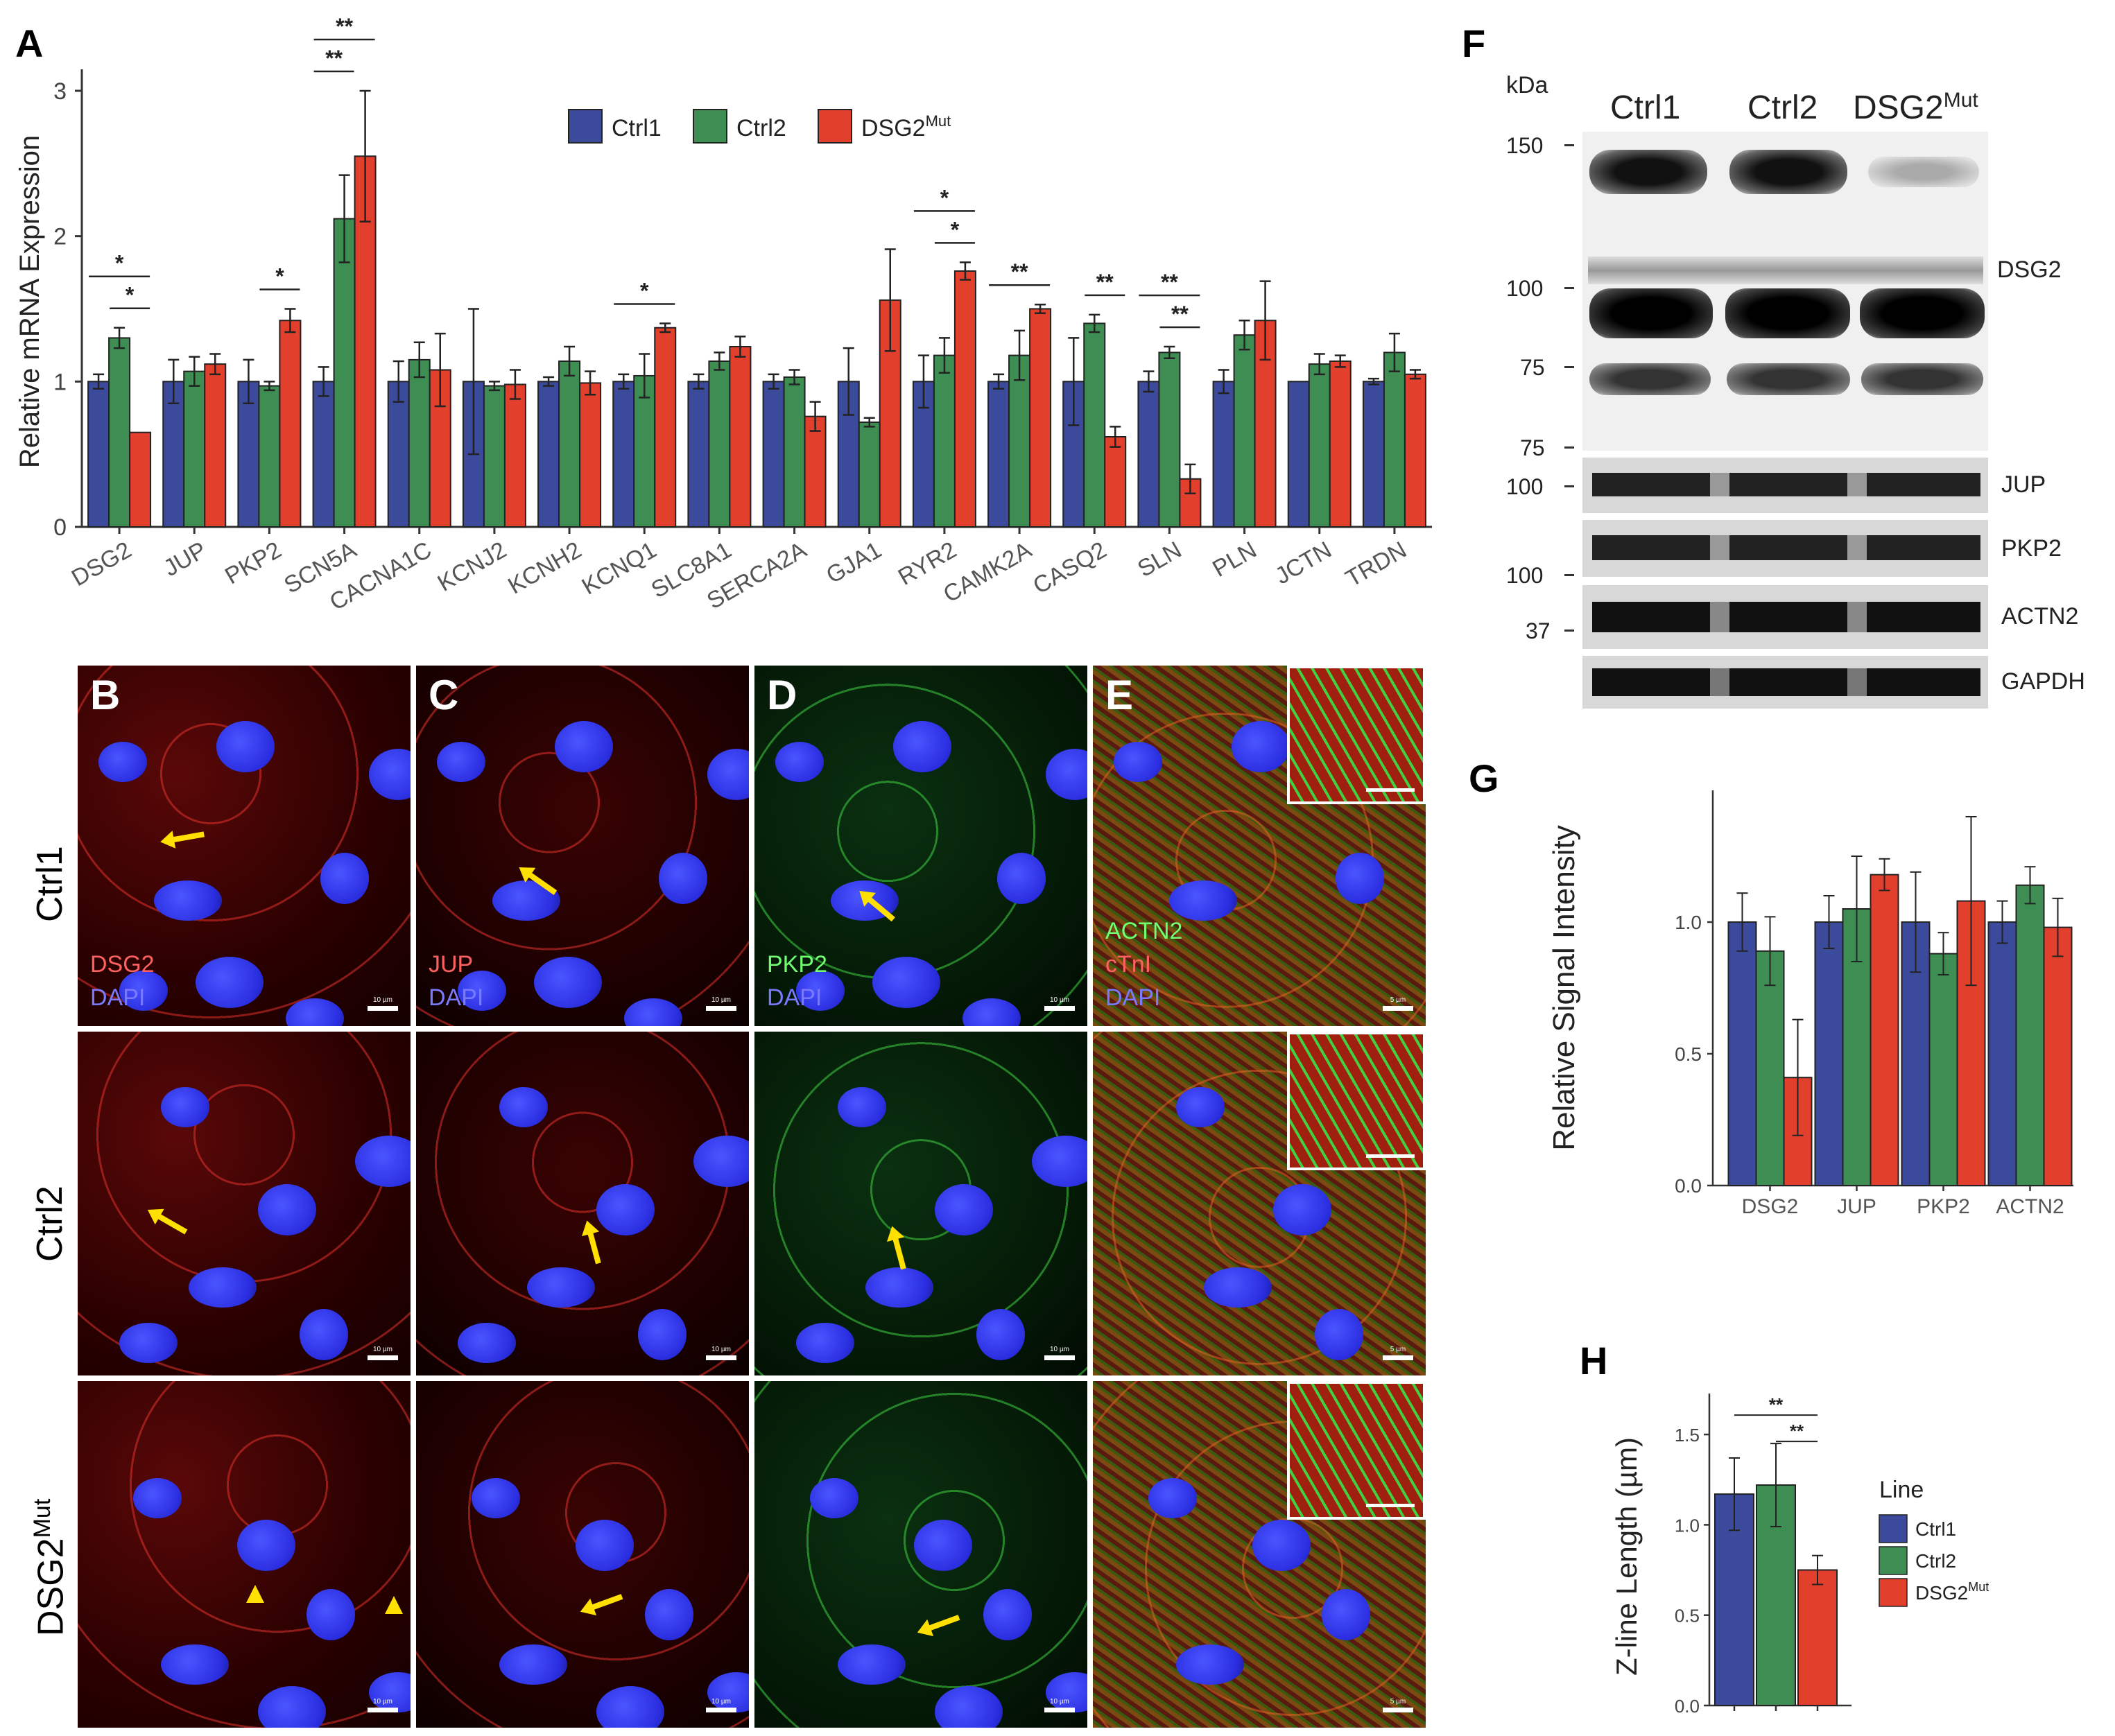 This screenshot has width=2115, height=1736. Describe the element at coordinates (782, 695) in the screenshot. I see `panel-letter-d: D` at that location.